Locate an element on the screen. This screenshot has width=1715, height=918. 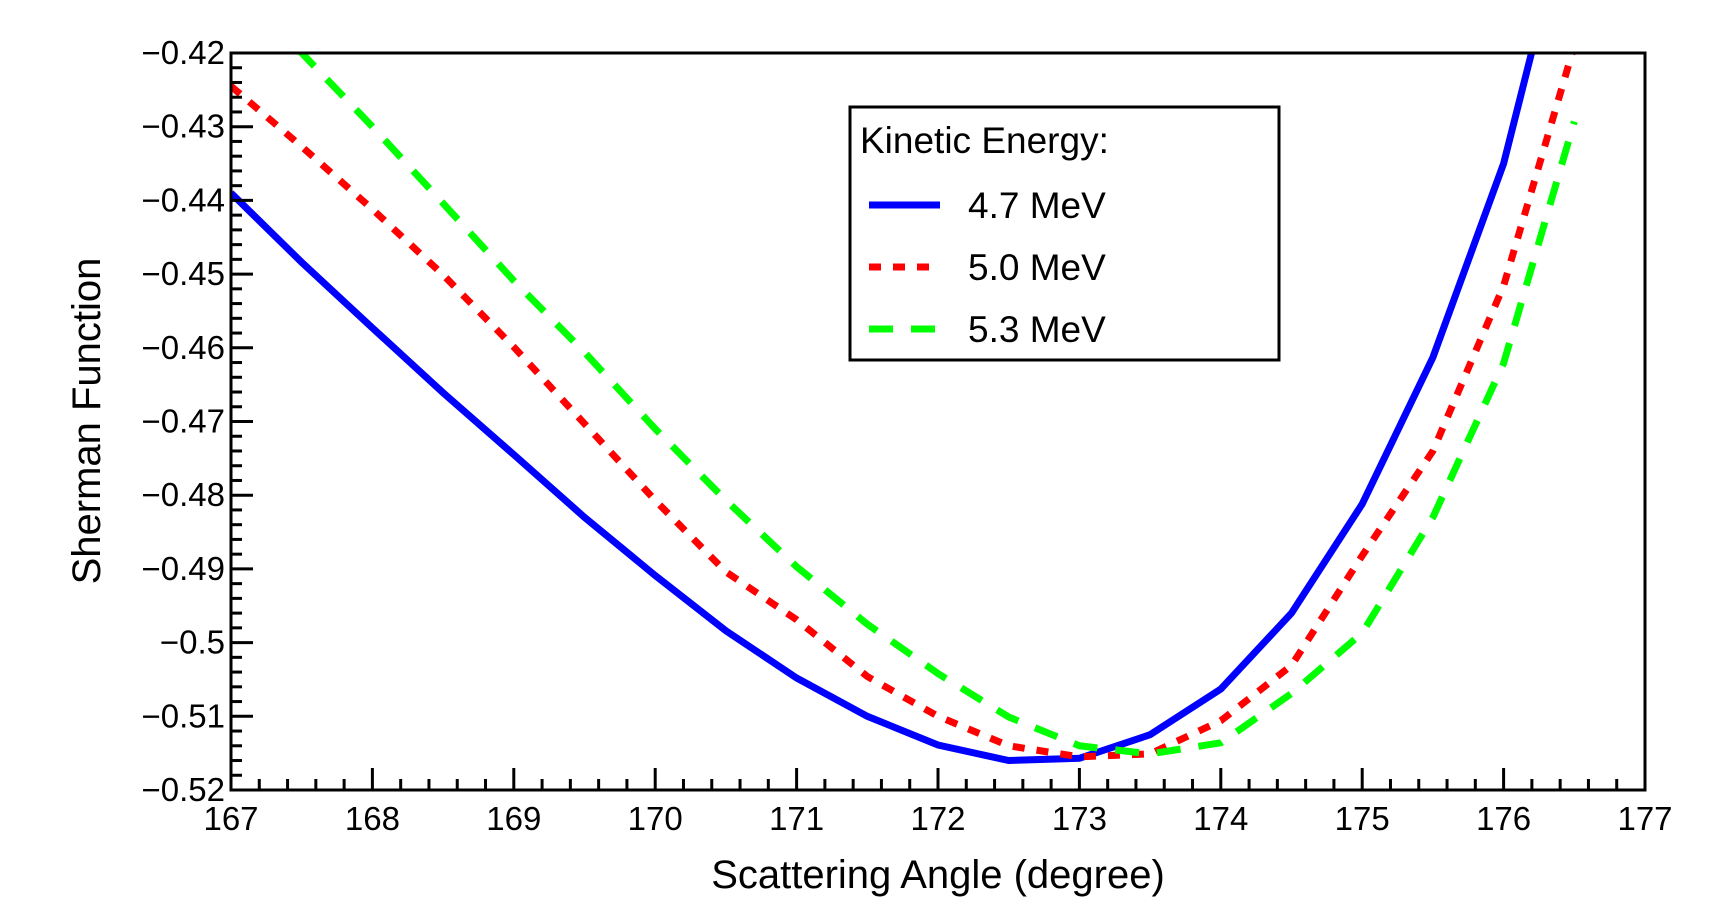
x-tick-label: 176 is located at coordinates (1503, 818).